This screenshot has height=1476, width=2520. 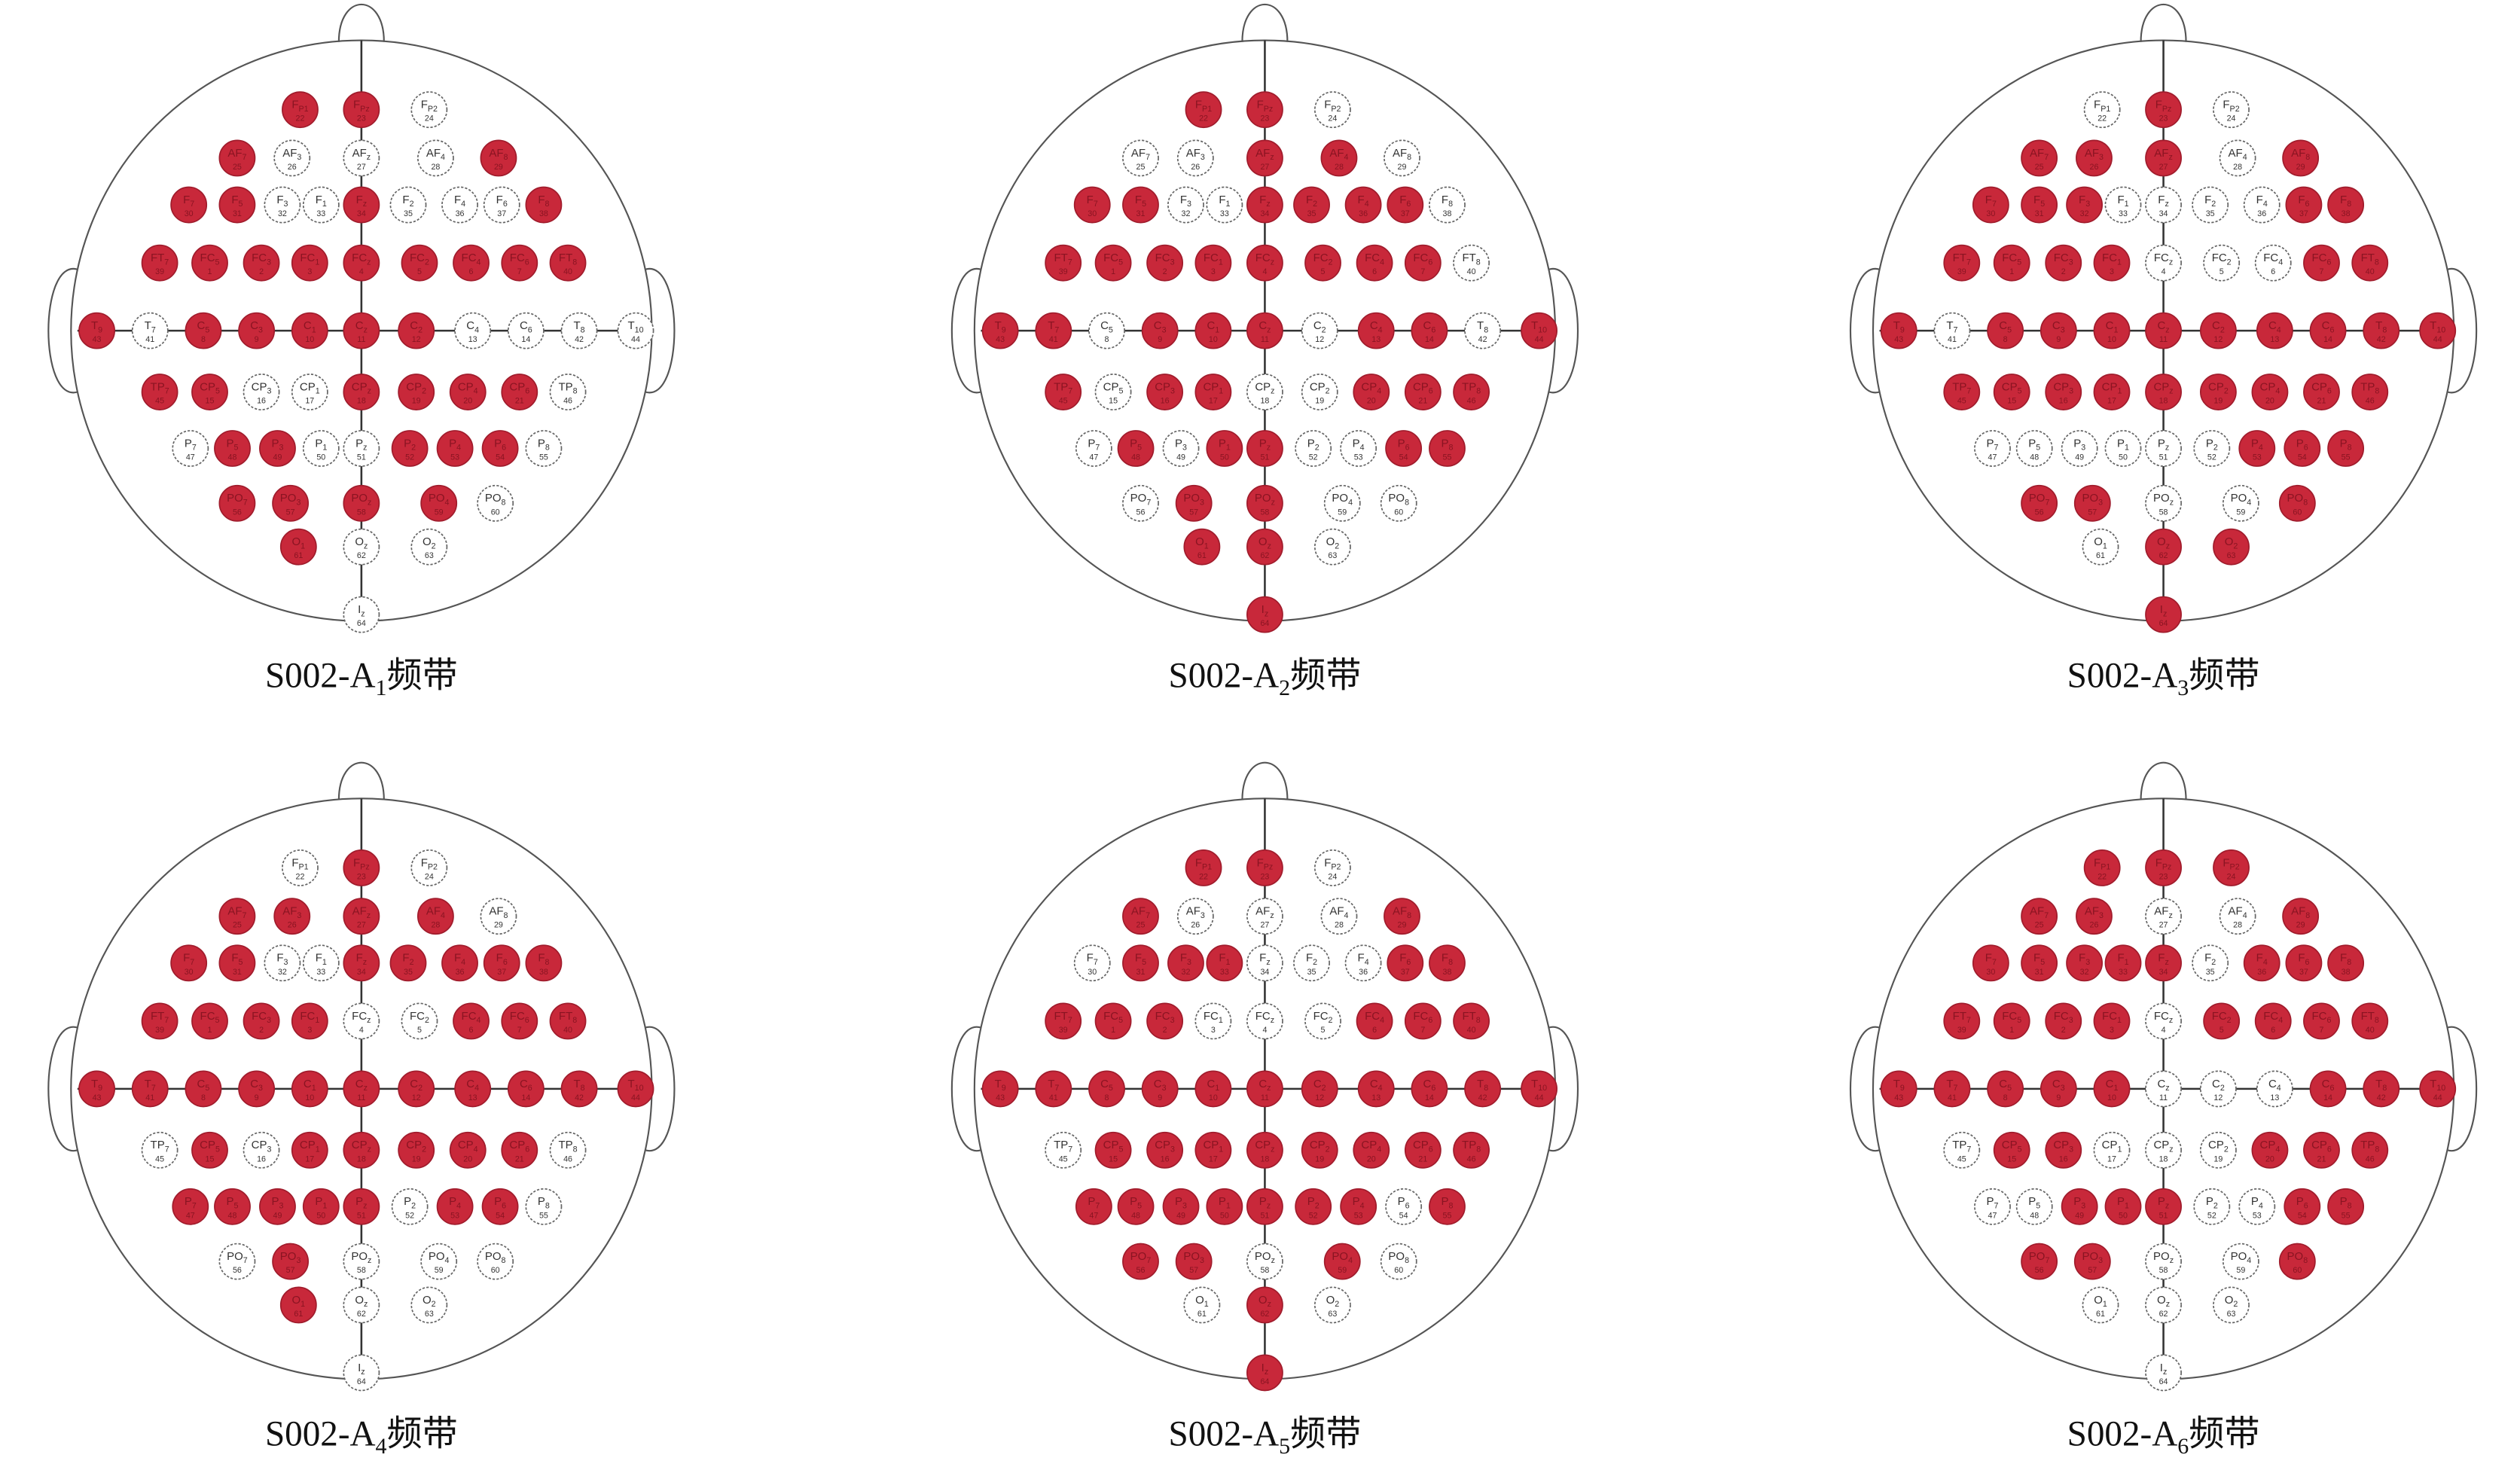 What do you see at coordinates (437, 498) in the screenshot?
I see `electrode-base: PO` at bounding box center [437, 498].